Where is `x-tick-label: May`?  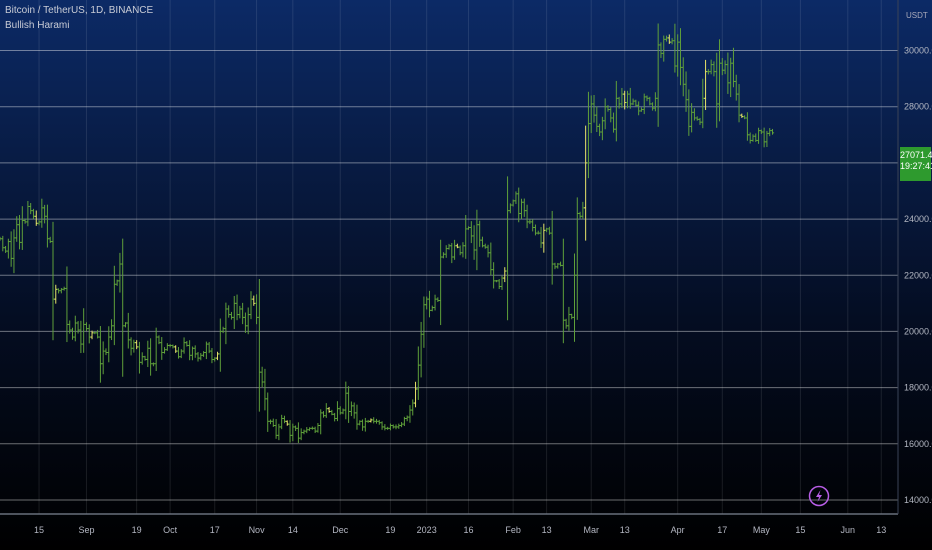
x-tick-label: May is located at coordinates (762, 530).